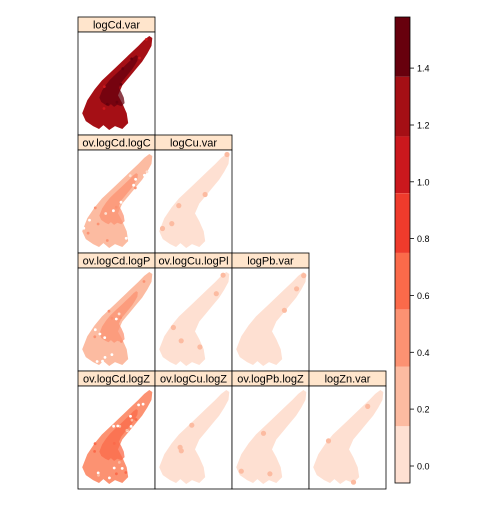 This screenshot has height=509, width=504. What do you see at coordinates (270, 262) in the screenshot?
I see `panel-title: logPb.var` at bounding box center [270, 262].